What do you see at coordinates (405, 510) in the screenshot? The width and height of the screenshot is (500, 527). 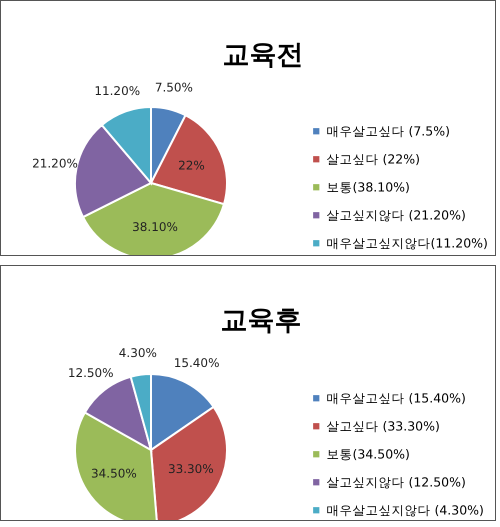 I see `legend-label: 매우살고싶지않다 (4.30%)` at bounding box center [405, 510].